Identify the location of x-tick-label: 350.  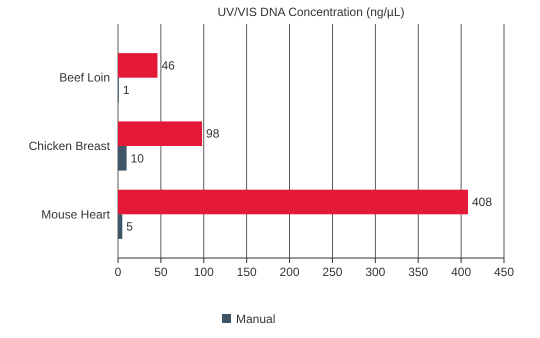
(418, 272).